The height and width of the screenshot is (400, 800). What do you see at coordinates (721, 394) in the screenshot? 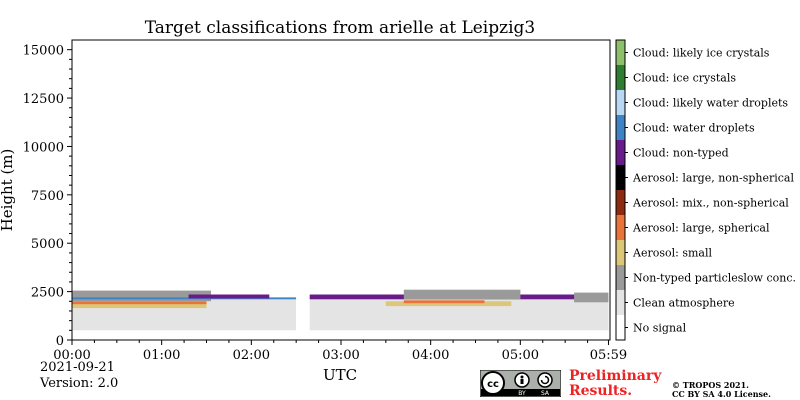
I see `copyright-line2: CC BY SA 4.0 License.` at bounding box center [721, 394].